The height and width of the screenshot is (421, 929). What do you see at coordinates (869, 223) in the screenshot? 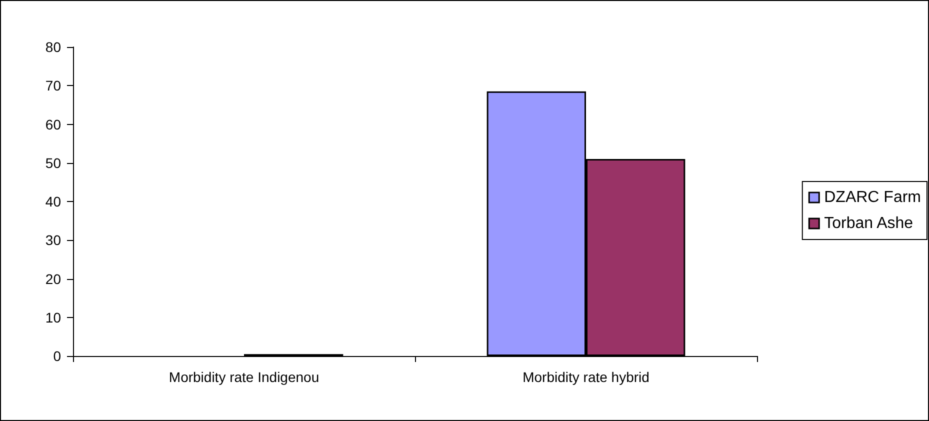
I see `legend-label: Torban Ashe` at bounding box center [869, 223].